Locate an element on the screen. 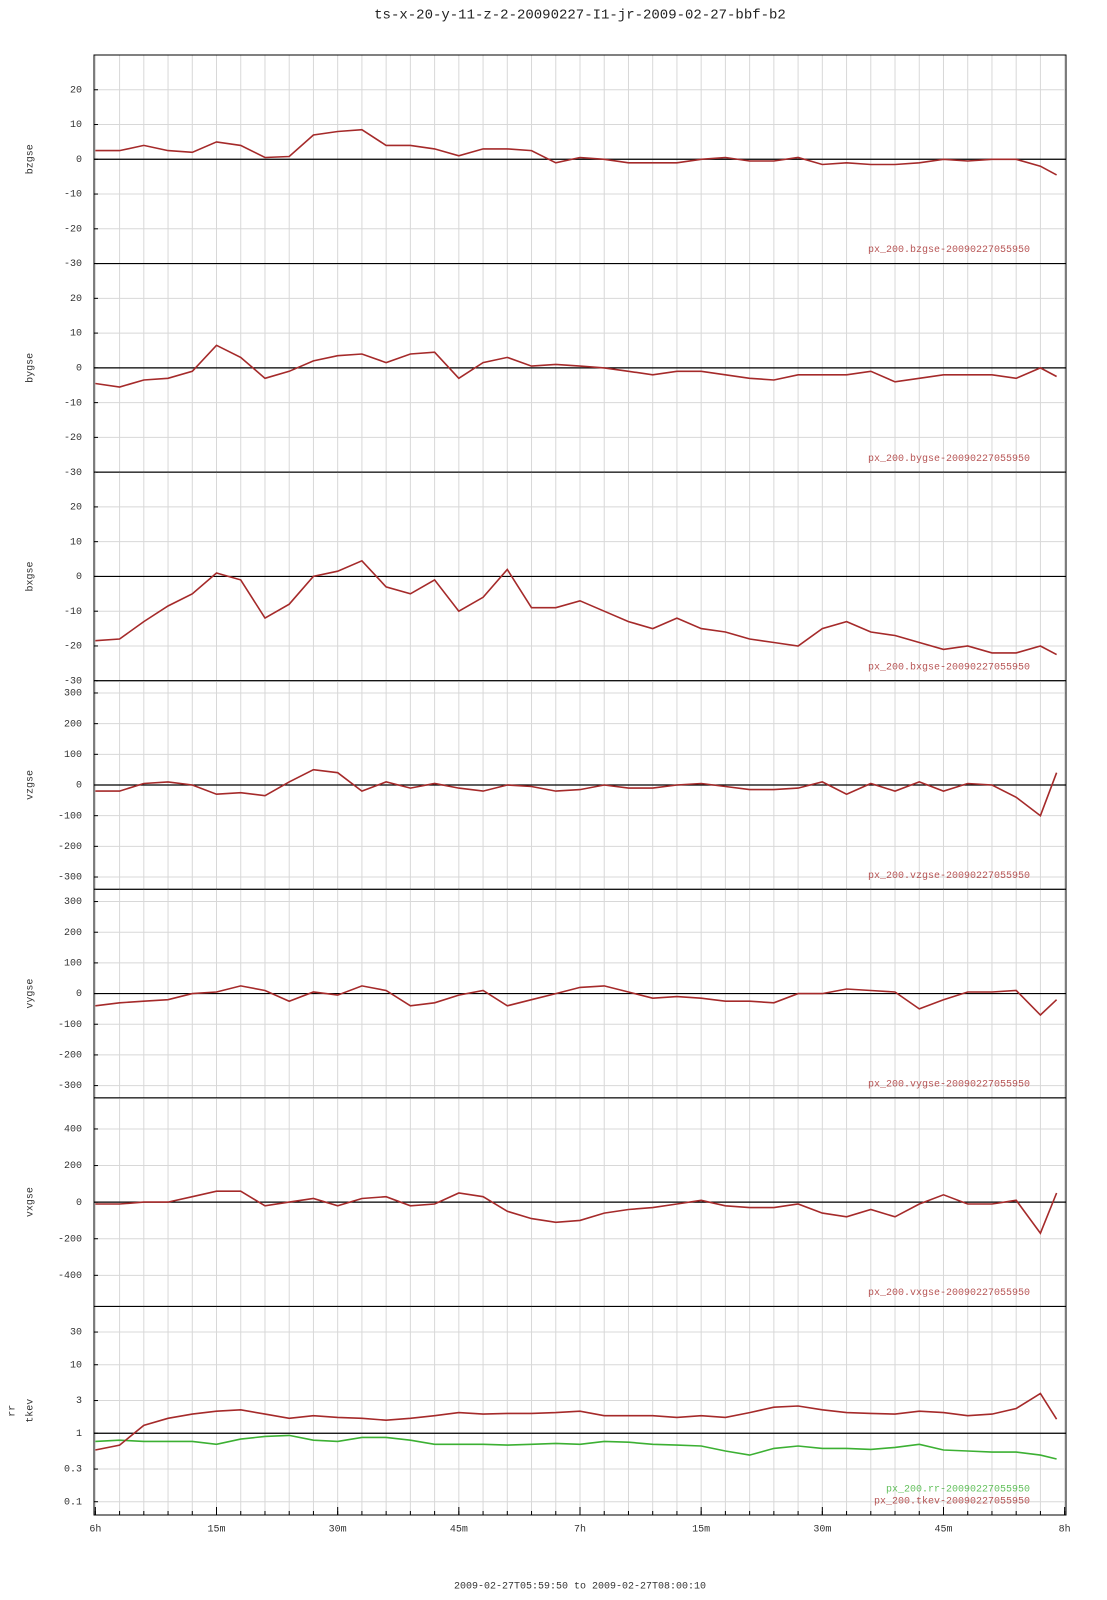  x-tick-label: 6h is located at coordinates (95, 1530).